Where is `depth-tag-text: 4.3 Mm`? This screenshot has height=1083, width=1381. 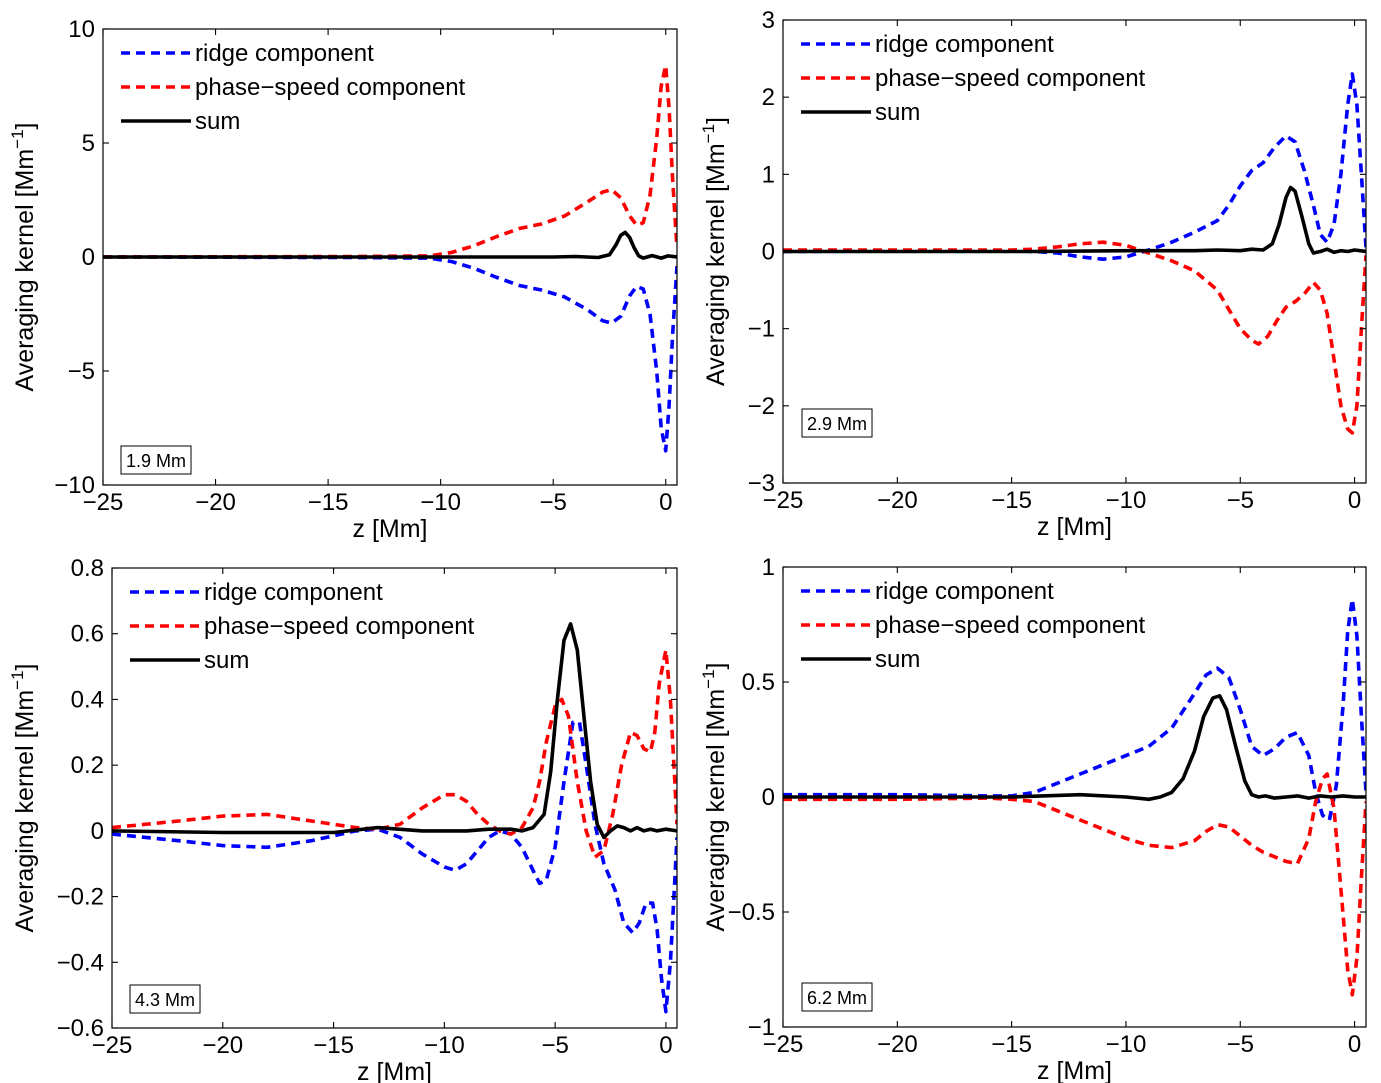
depth-tag-text: 4.3 Mm is located at coordinates (165, 1000).